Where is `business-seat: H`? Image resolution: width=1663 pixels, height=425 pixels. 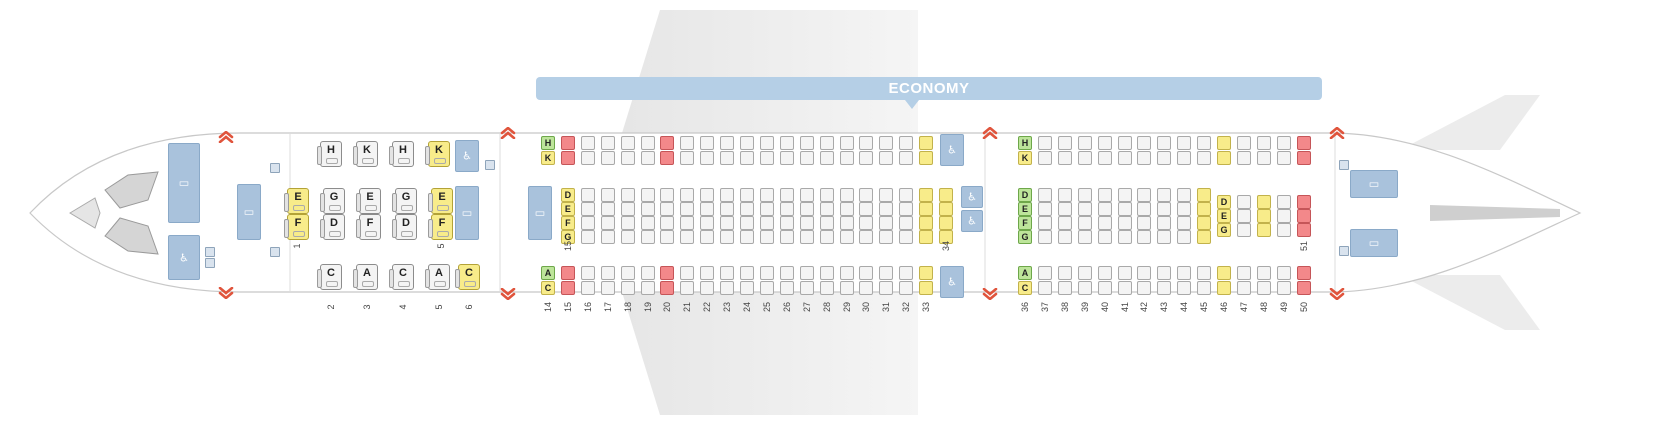
business-seat: H is located at coordinates (401, 154).